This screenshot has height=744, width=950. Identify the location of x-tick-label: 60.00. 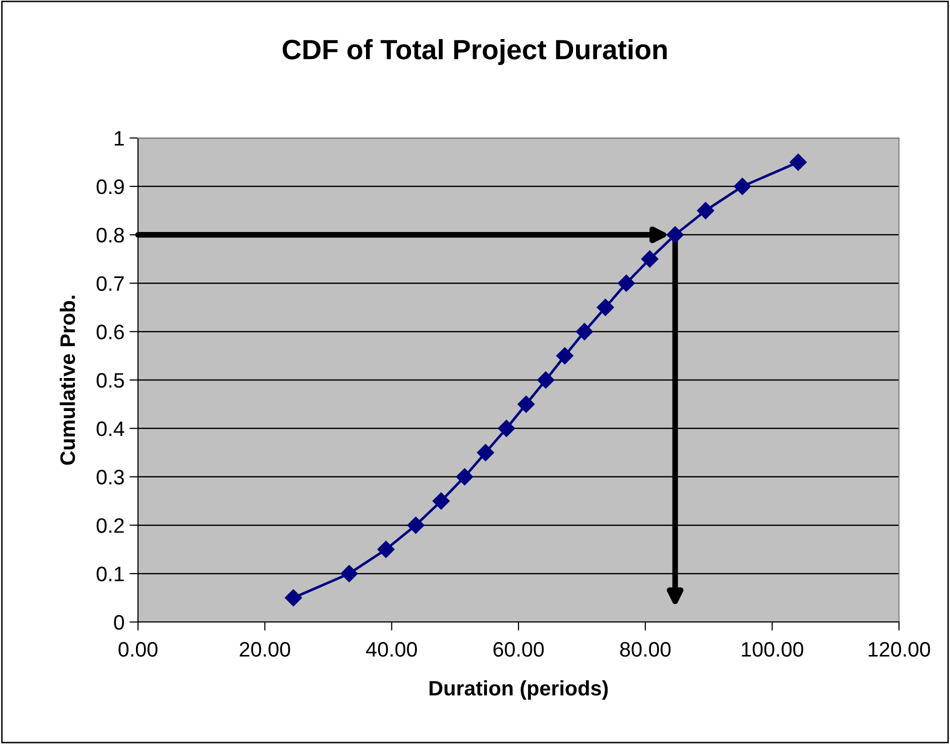
(518, 649).